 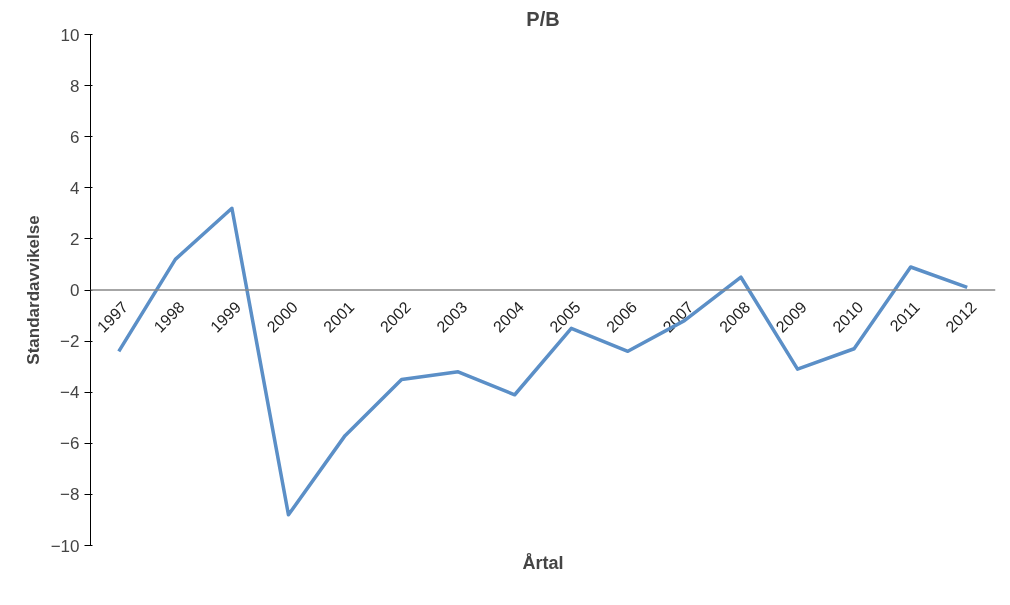 I want to click on y-tick-label: −10, so click(x=65, y=546).